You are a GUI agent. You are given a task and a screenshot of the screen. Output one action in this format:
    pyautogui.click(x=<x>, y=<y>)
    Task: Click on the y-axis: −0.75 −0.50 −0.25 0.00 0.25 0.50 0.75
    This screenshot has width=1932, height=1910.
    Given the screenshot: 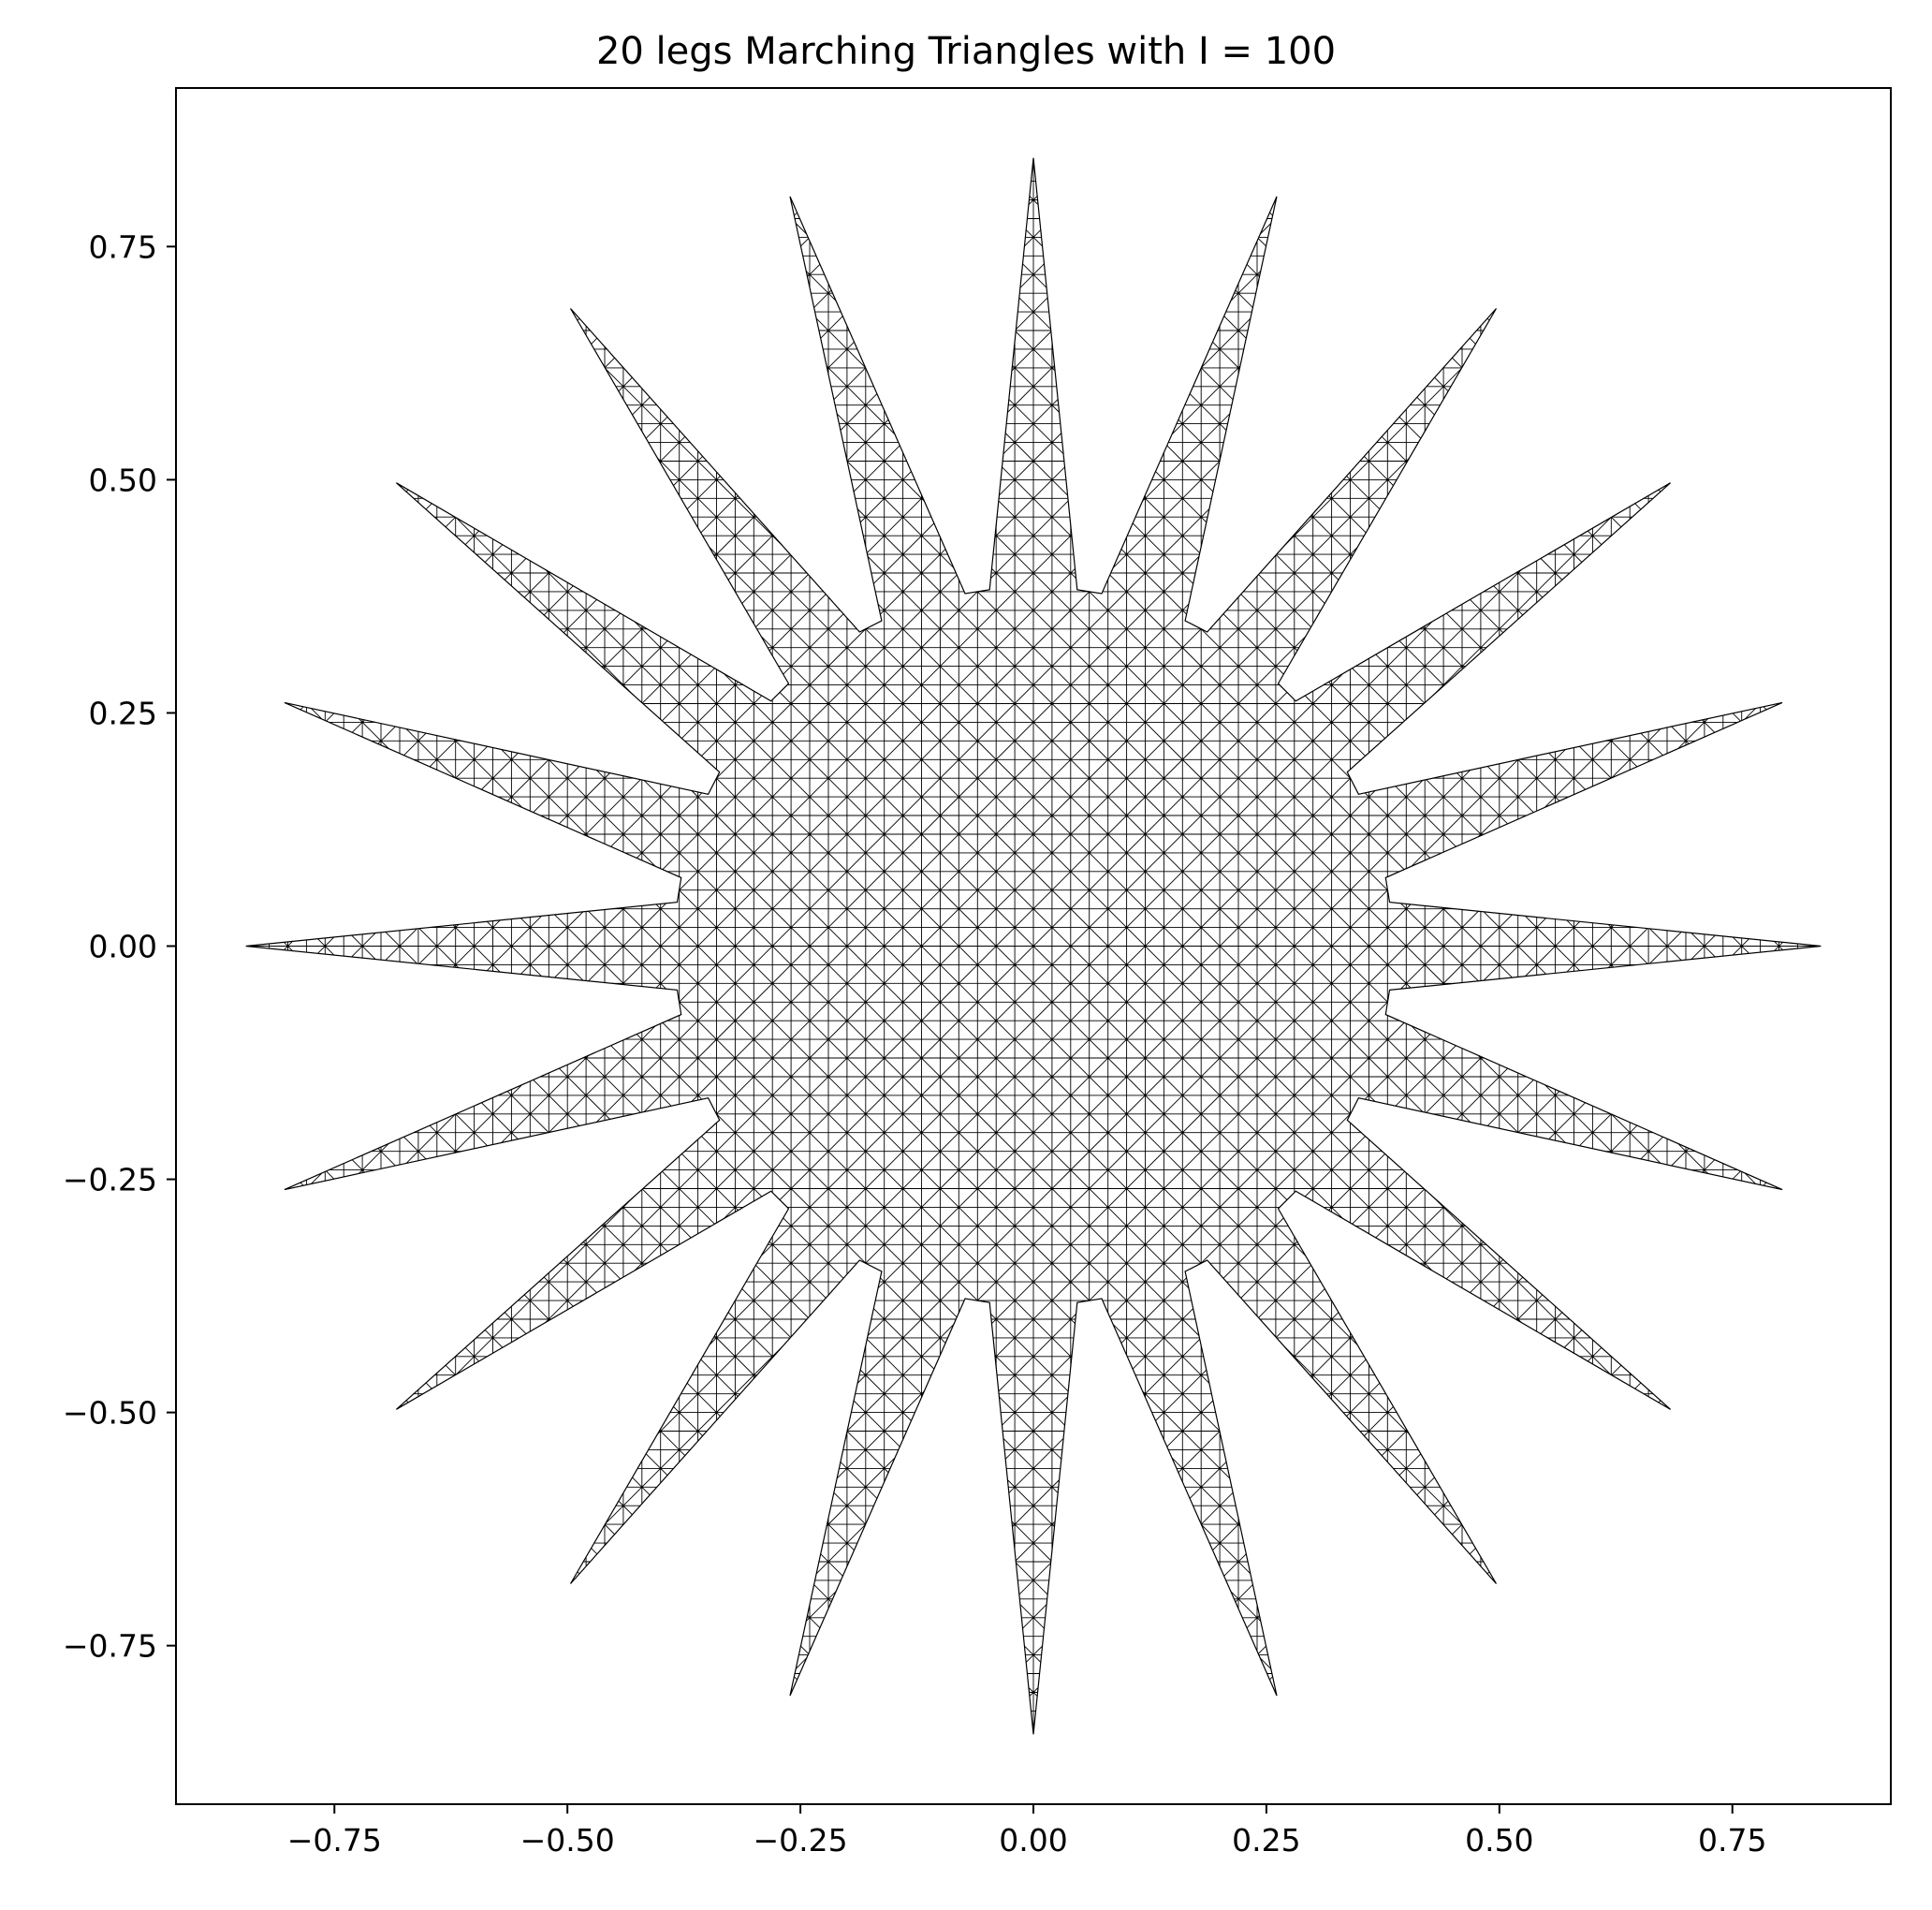 What is the action you would take?
    pyautogui.click(x=120, y=946)
    